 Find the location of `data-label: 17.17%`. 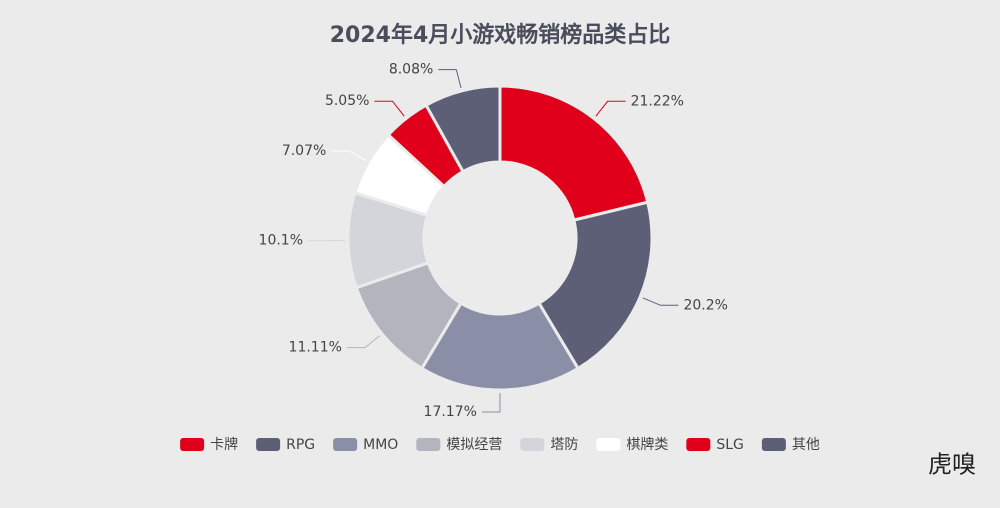

data-label: 17.17% is located at coordinates (450, 412).